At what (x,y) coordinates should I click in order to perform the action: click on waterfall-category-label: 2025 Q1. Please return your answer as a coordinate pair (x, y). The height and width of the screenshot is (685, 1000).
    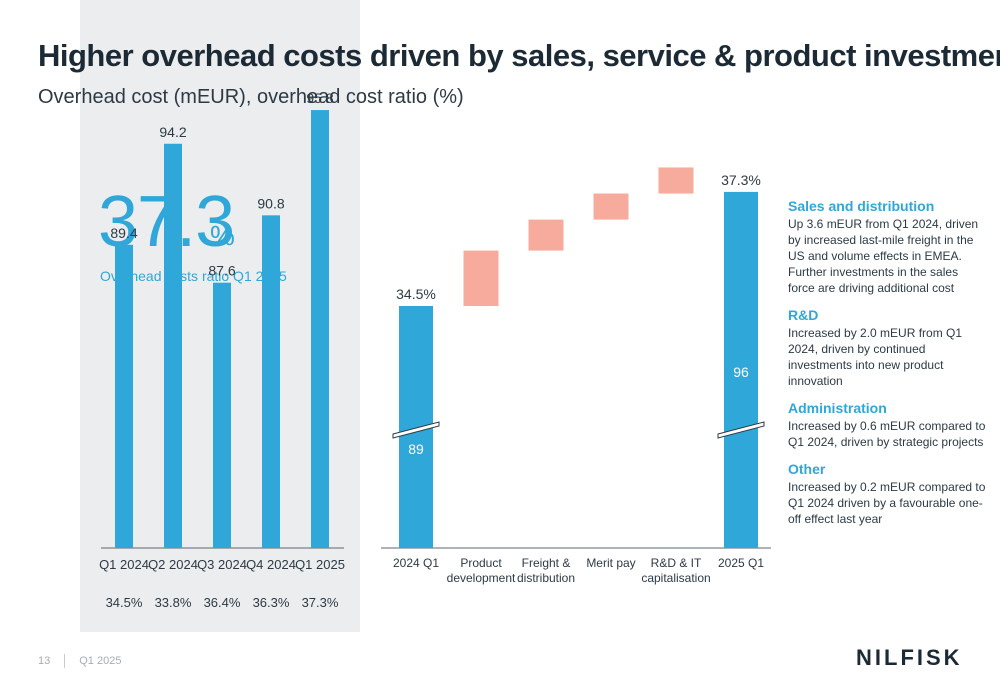
    Looking at the image, I should click on (741, 563).